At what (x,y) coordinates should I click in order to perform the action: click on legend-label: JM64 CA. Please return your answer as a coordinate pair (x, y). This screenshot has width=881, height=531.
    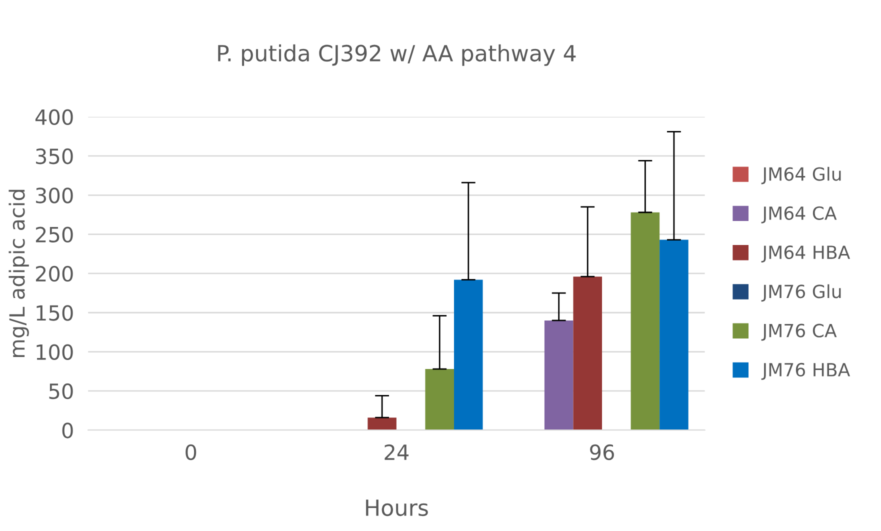
    Looking at the image, I should click on (799, 215).